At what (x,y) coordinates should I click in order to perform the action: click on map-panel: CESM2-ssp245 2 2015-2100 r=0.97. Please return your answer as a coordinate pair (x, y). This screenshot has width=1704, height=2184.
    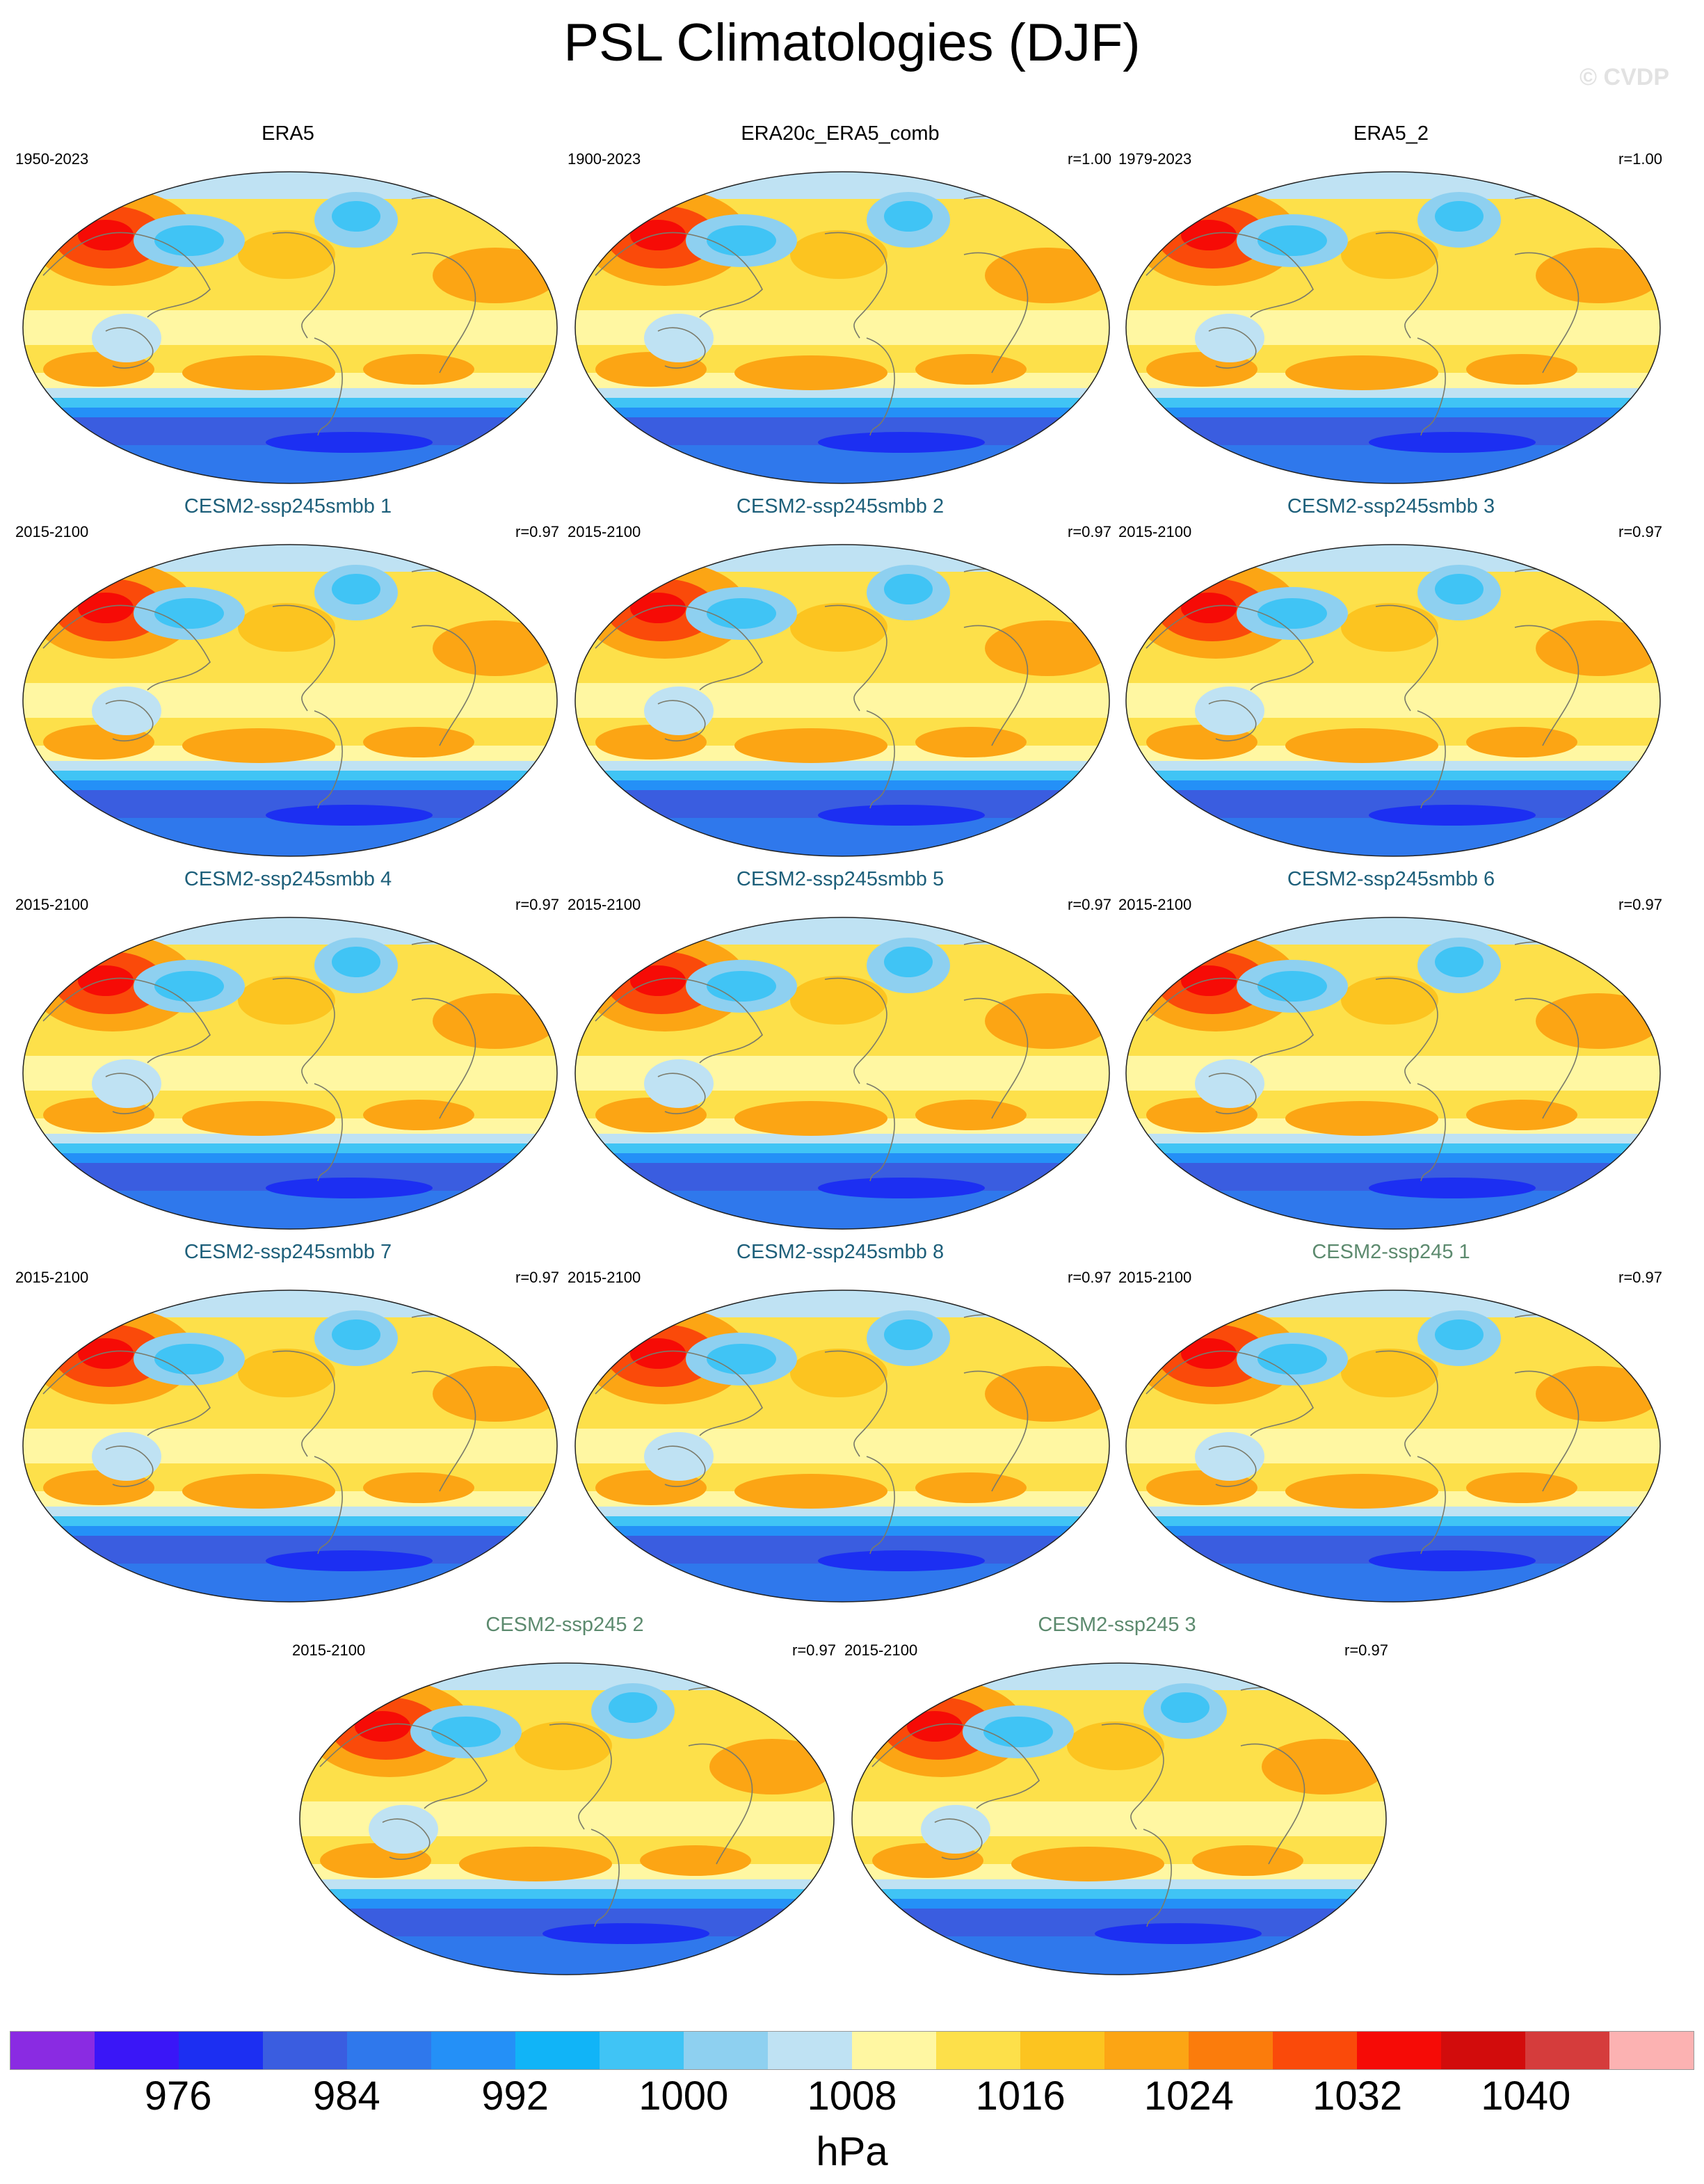
    Looking at the image, I should click on (565, 1794).